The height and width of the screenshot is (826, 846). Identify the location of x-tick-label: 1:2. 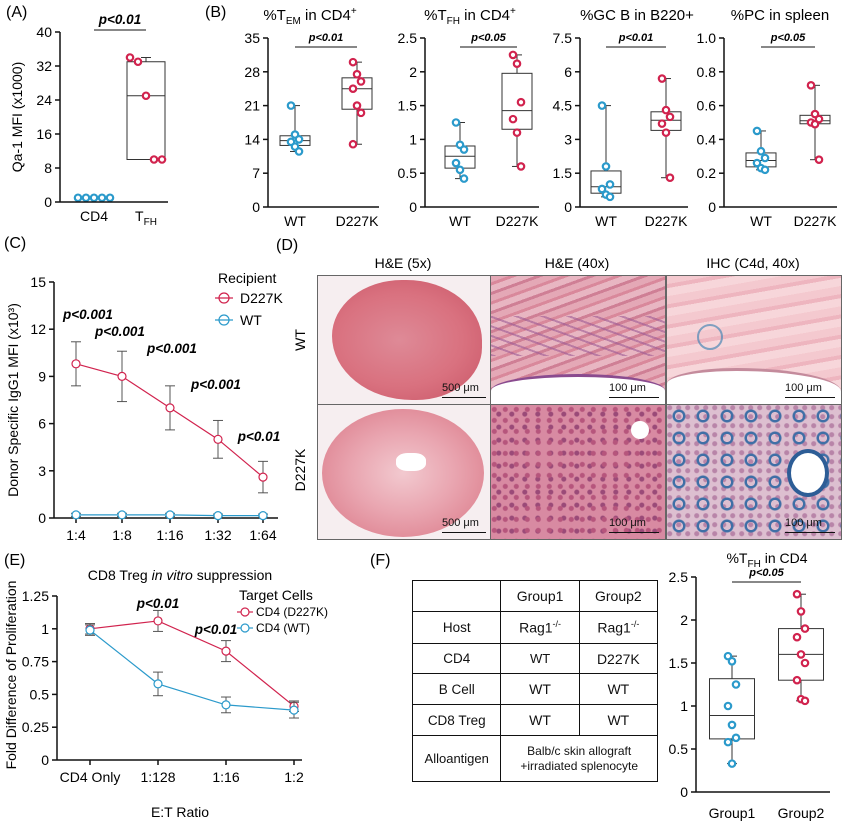
(294, 777).